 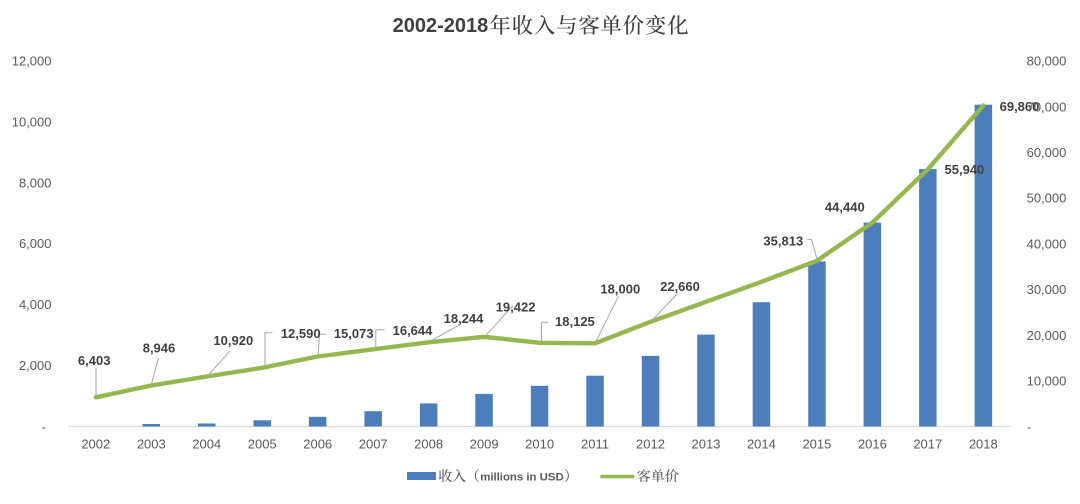 What do you see at coordinates (354, 333) in the screenshot?
I see `svg-text: 15,073` at bounding box center [354, 333].